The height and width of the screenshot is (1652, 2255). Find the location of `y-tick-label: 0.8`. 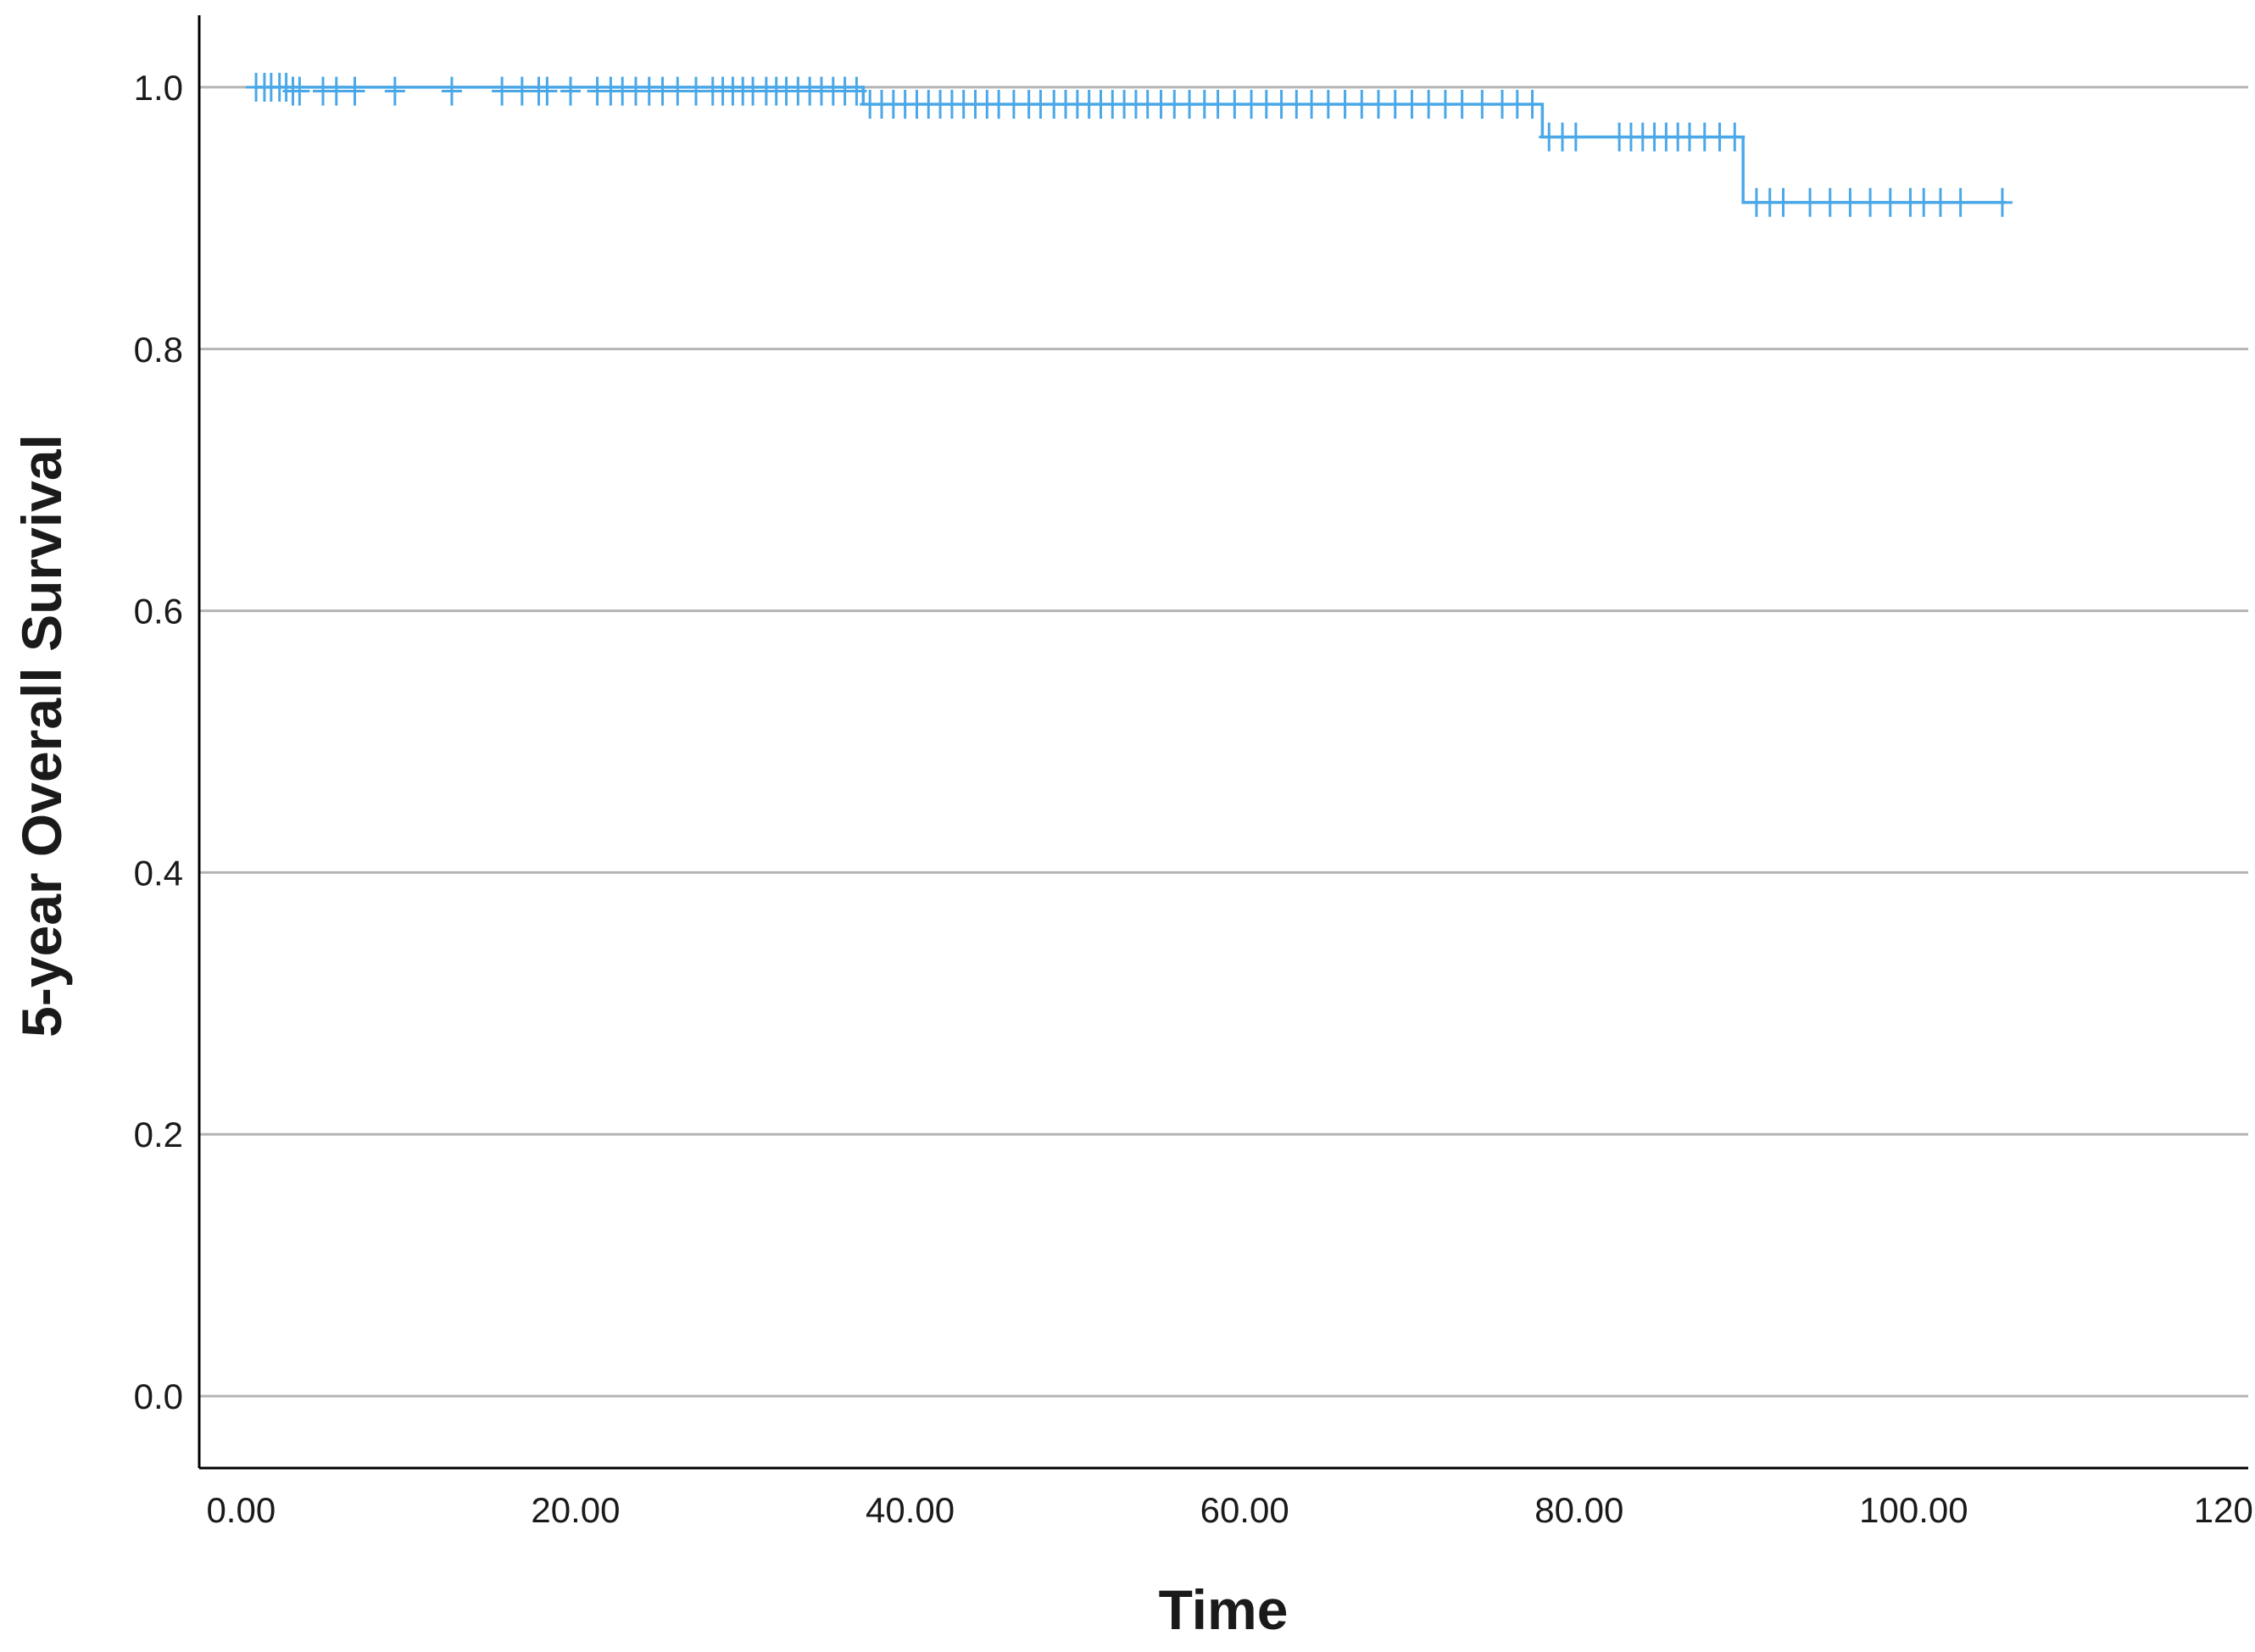

y-tick-label: 0.8 is located at coordinates (158, 350).